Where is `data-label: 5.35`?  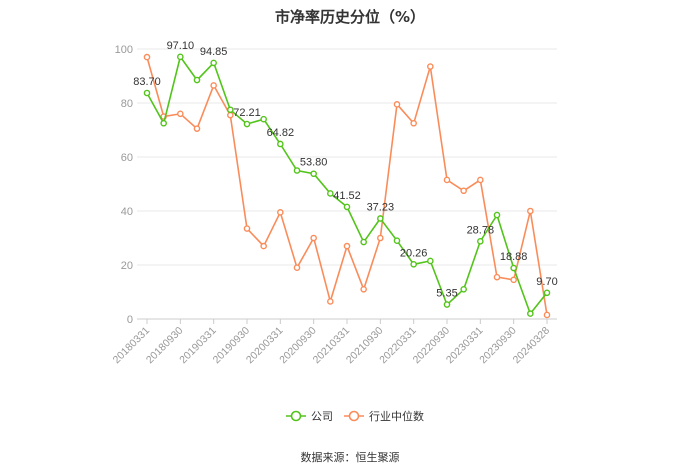
data-label: 5.35 is located at coordinates (446, 294).